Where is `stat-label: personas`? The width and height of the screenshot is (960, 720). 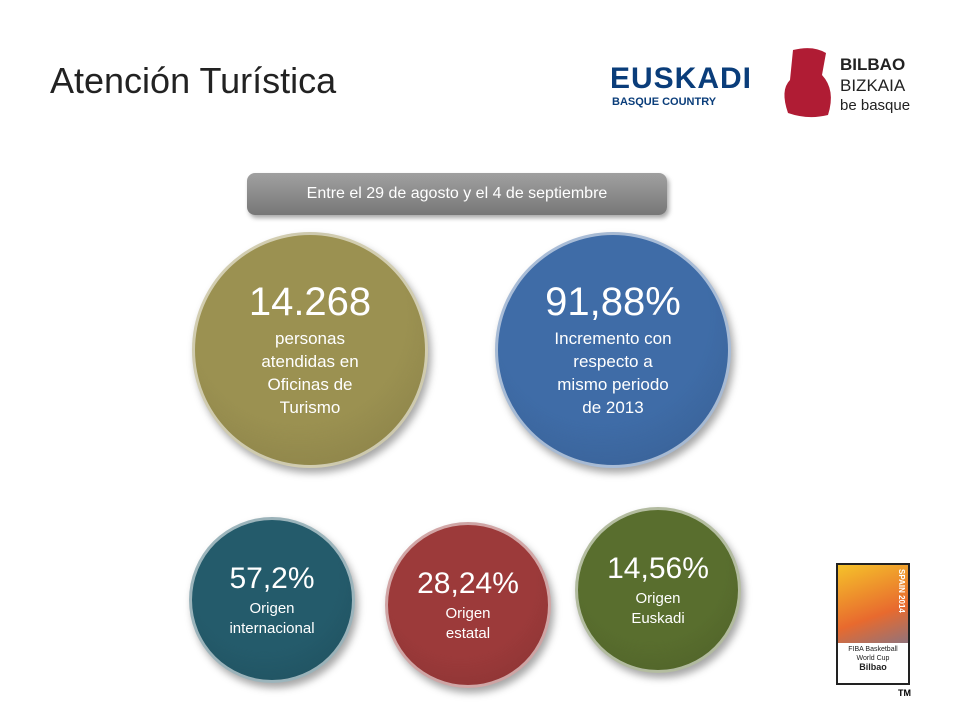
stat-label: personas is located at coordinates (310, 339).